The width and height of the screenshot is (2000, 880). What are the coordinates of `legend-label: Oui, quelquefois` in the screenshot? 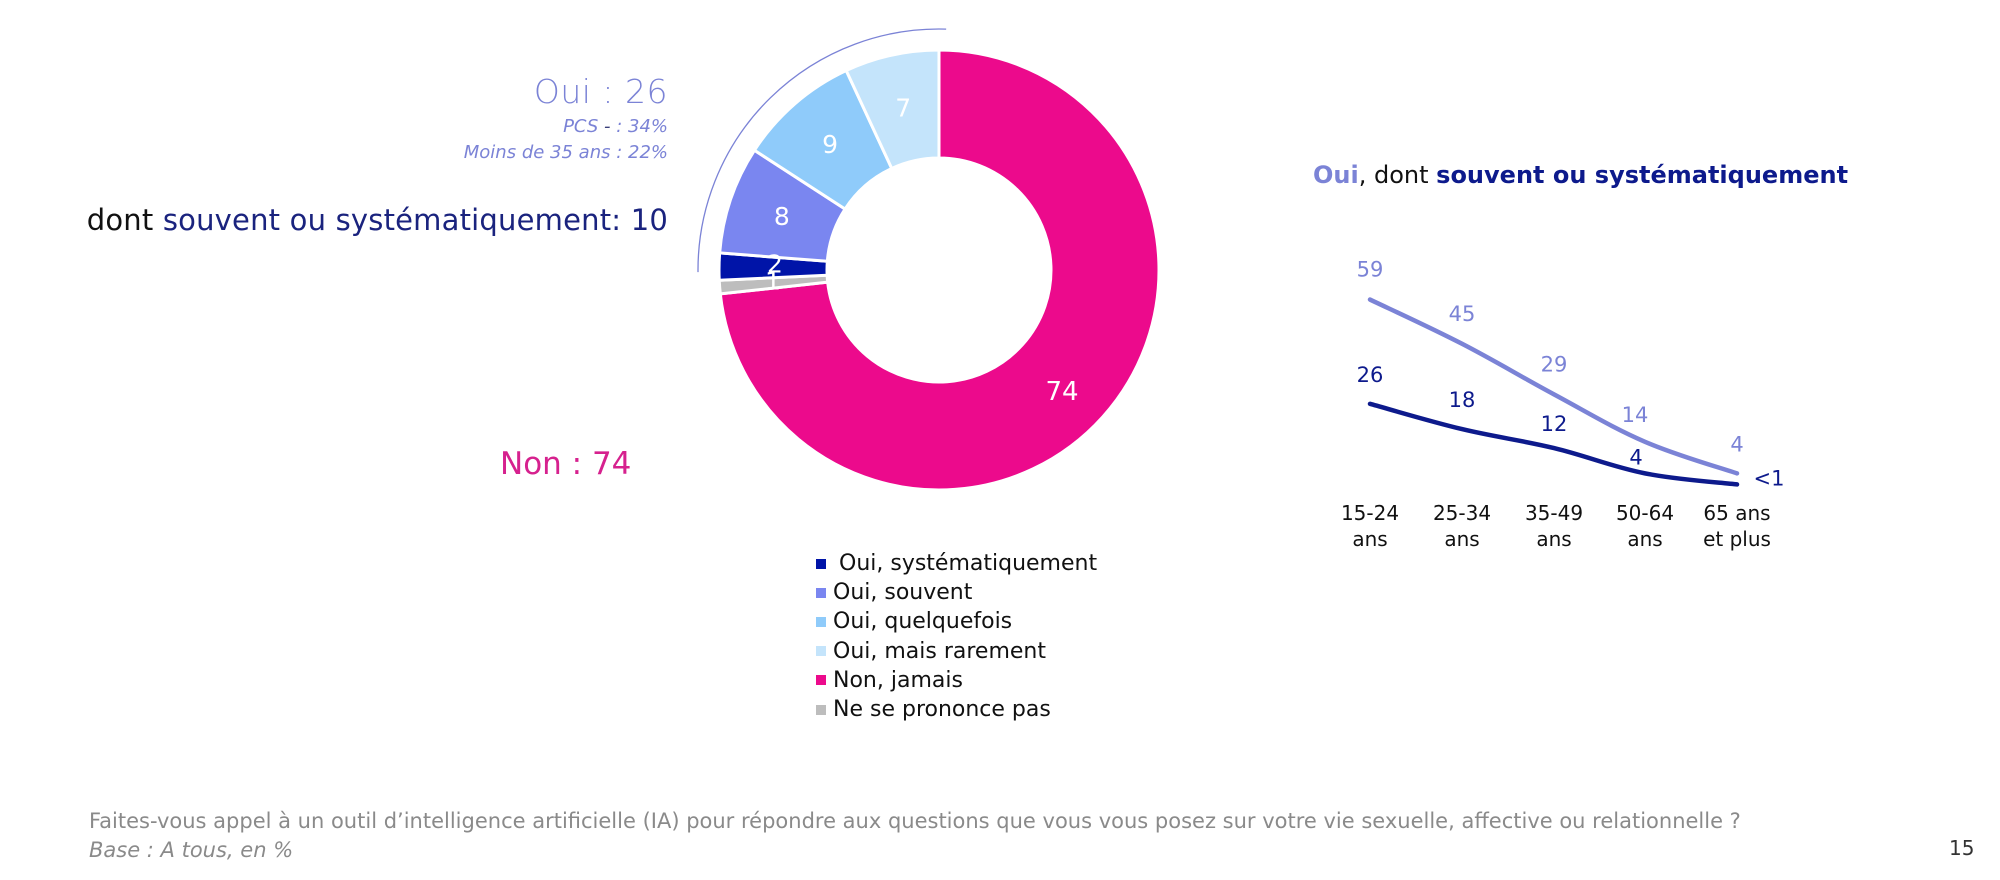 It's located at (923, 622).